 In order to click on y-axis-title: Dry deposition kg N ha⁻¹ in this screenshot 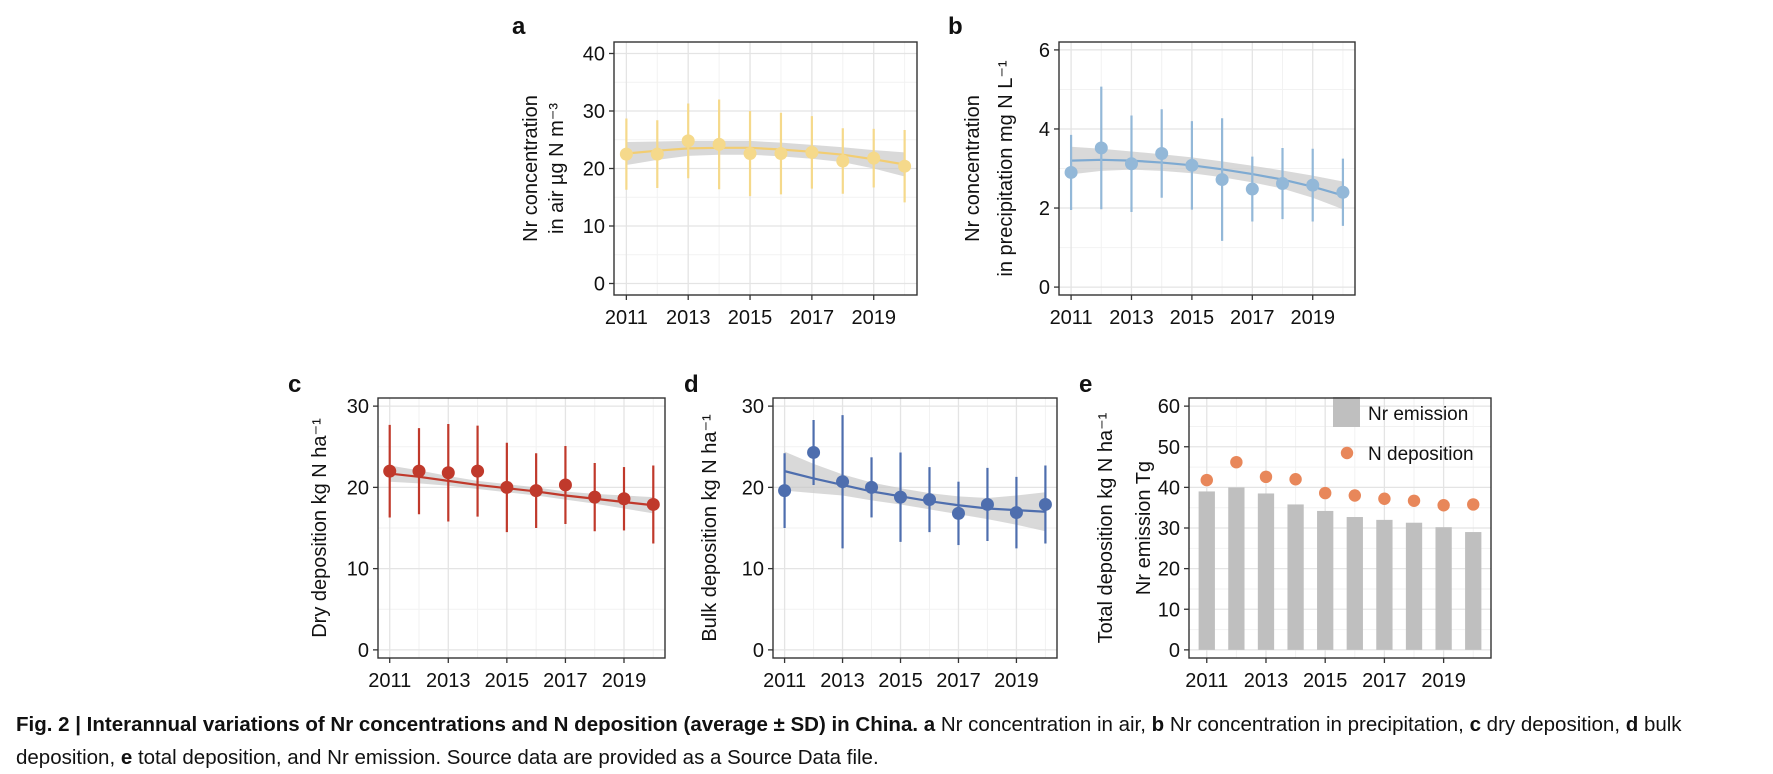, I will do `click(320, 528)`.